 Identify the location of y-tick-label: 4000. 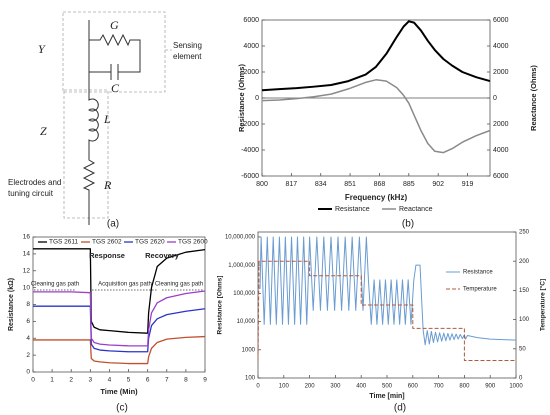
(251, 46).